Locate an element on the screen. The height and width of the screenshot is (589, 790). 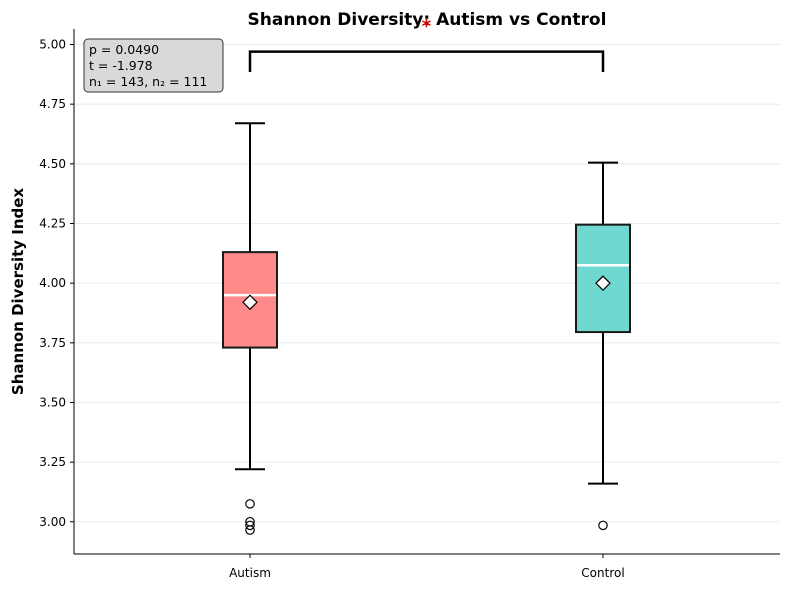
y-tick-label: 3.50 is located at coordinates (52, 402).